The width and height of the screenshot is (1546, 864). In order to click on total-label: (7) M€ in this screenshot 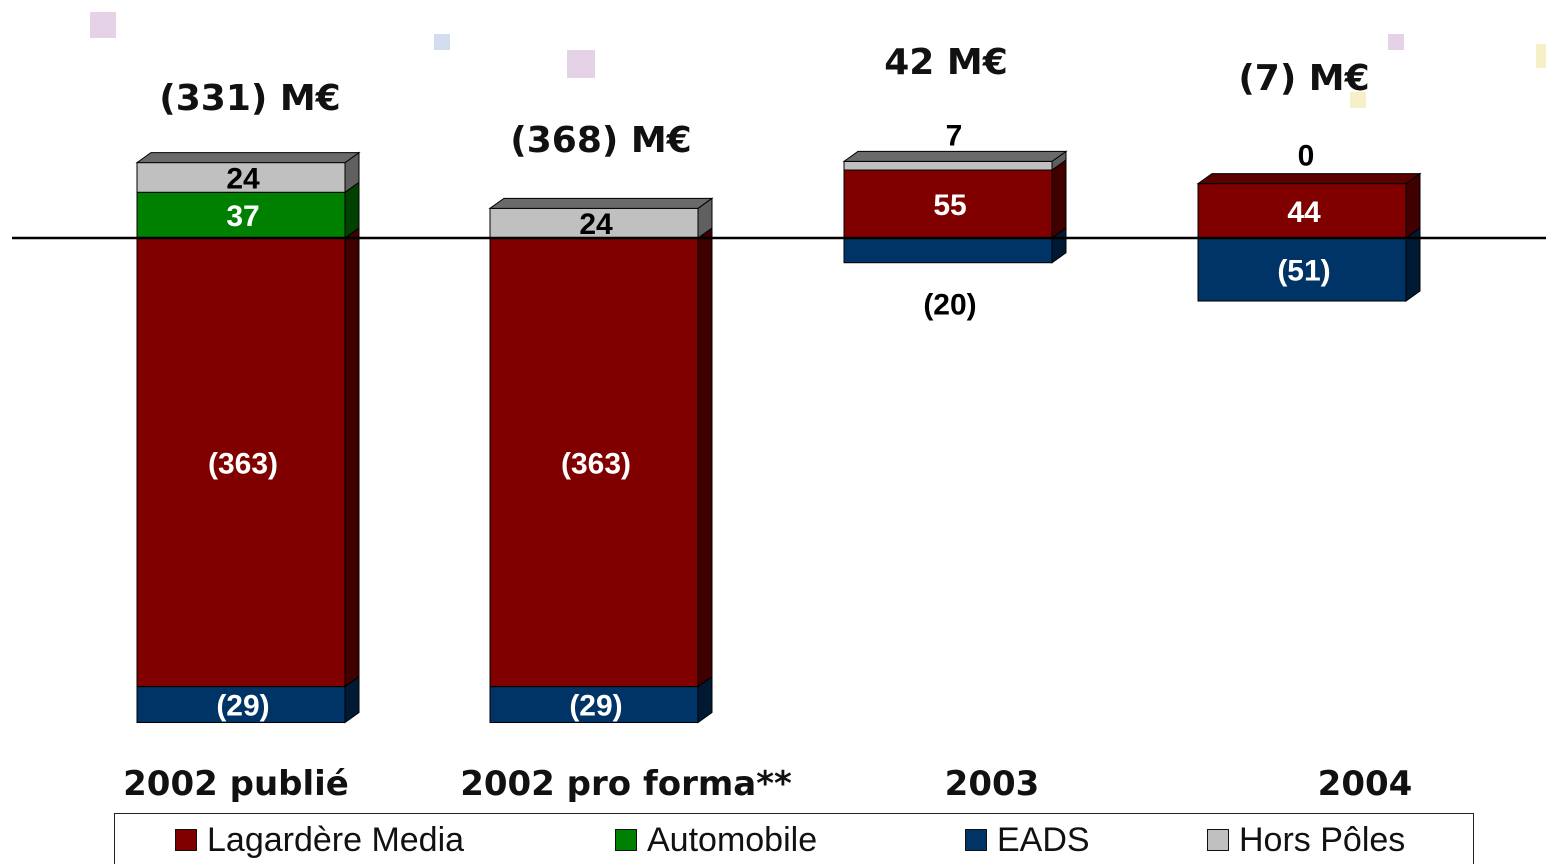, I will do `click(1303, 78)`.